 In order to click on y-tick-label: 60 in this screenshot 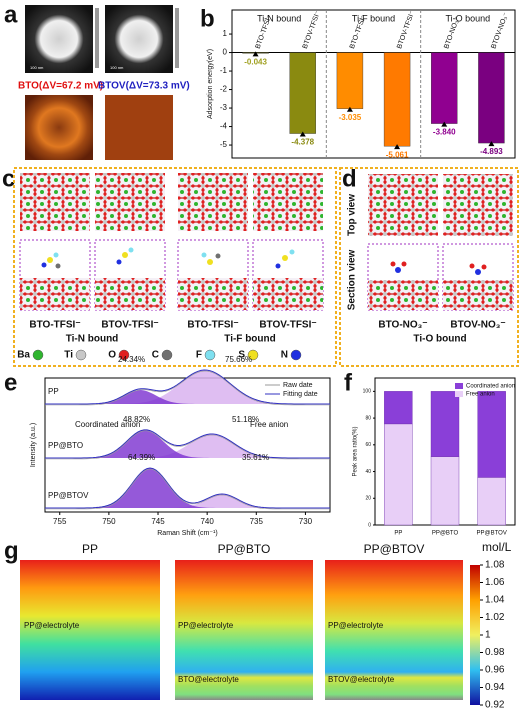, I will do `click(368, 445)`.